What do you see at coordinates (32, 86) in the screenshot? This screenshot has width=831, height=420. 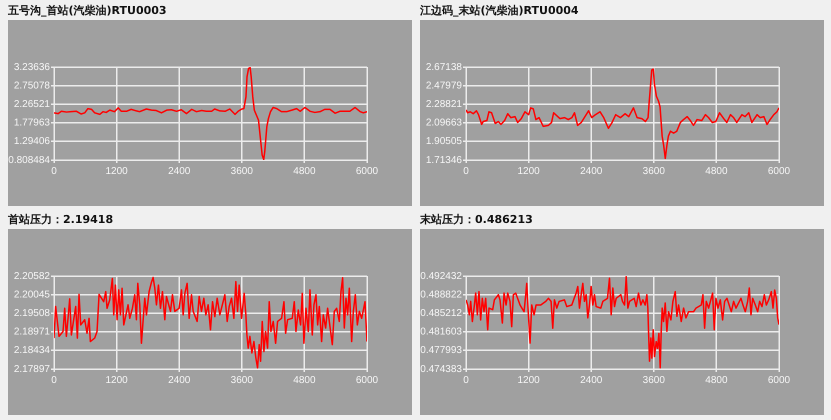 I see `y-tick-label: 2.75078` at bounding box center [32, 86].